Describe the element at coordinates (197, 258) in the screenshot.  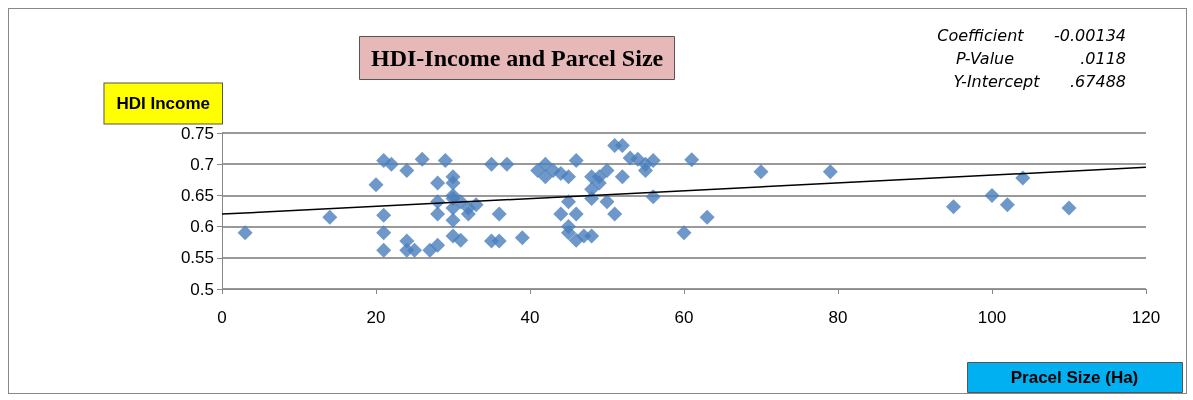
I see `y-tick-label: 0.55` at that location.